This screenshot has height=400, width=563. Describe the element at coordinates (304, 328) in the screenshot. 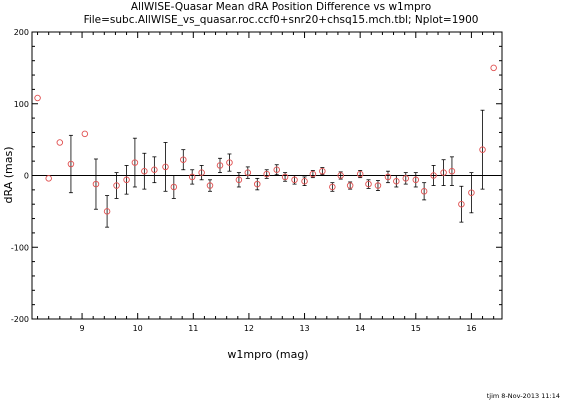

I see `x-tick-label: 13` at that location.